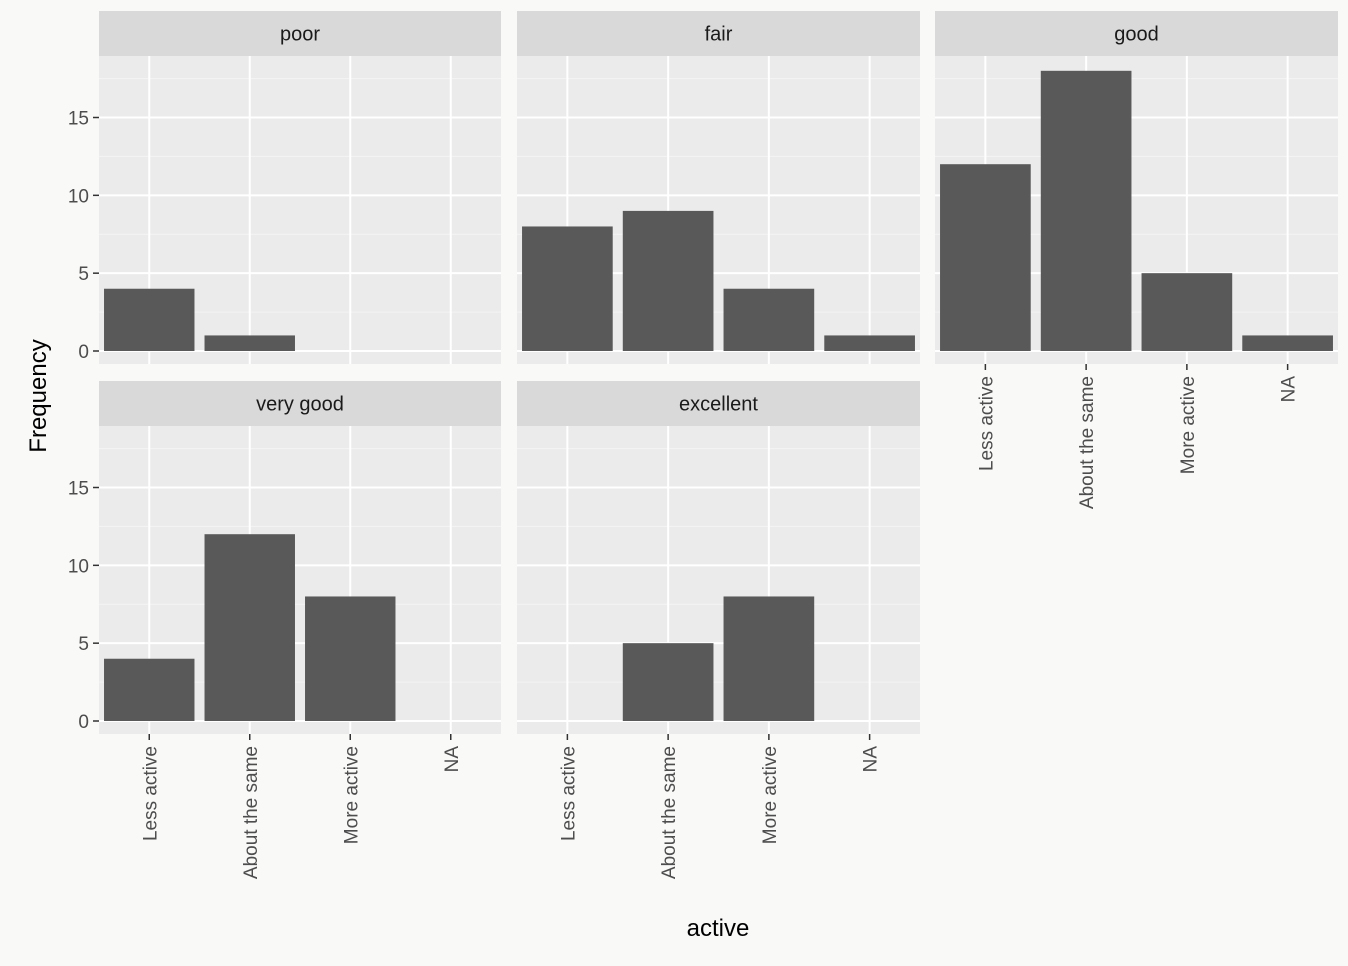 The height and width of the screenshot is (966, 1348). I want to click on strip-label: fair, so click(719, 35).